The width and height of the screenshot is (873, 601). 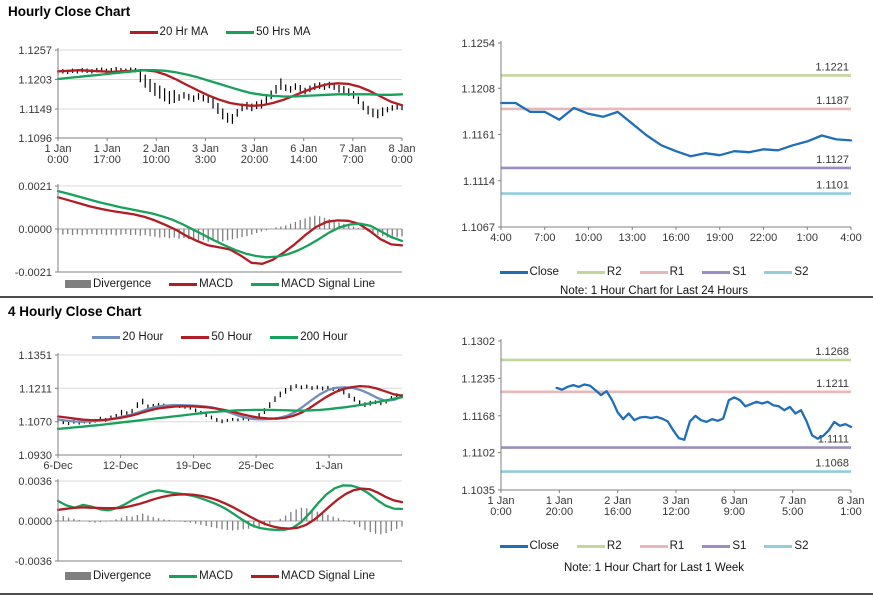 I want to click on legend-label: 20 Hour, so click(x=143, y=337).